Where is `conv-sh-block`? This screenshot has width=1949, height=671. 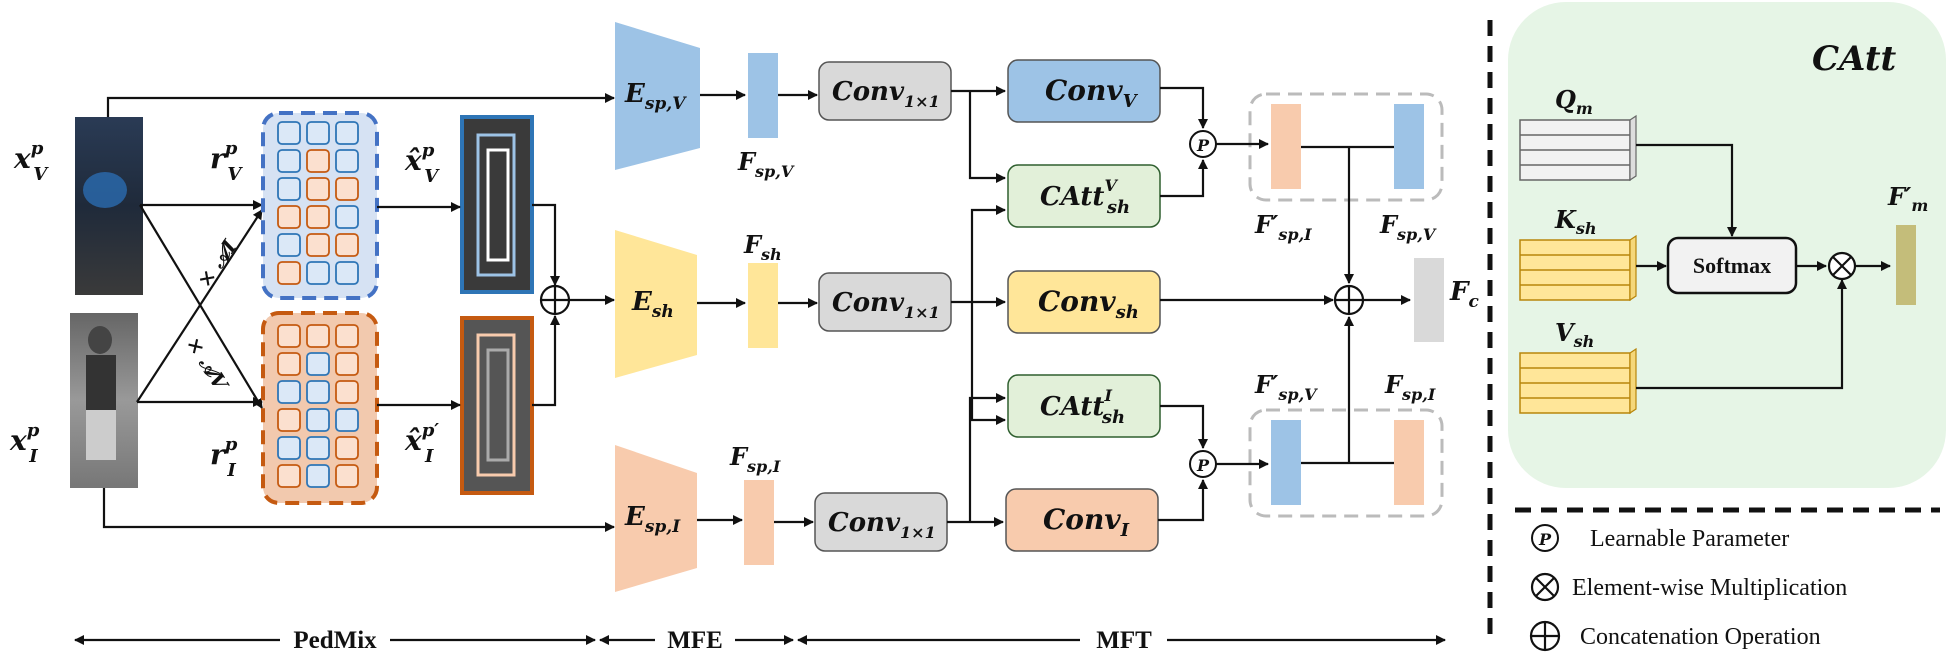
conv-sh-block is located at coordinates (1084, 302).